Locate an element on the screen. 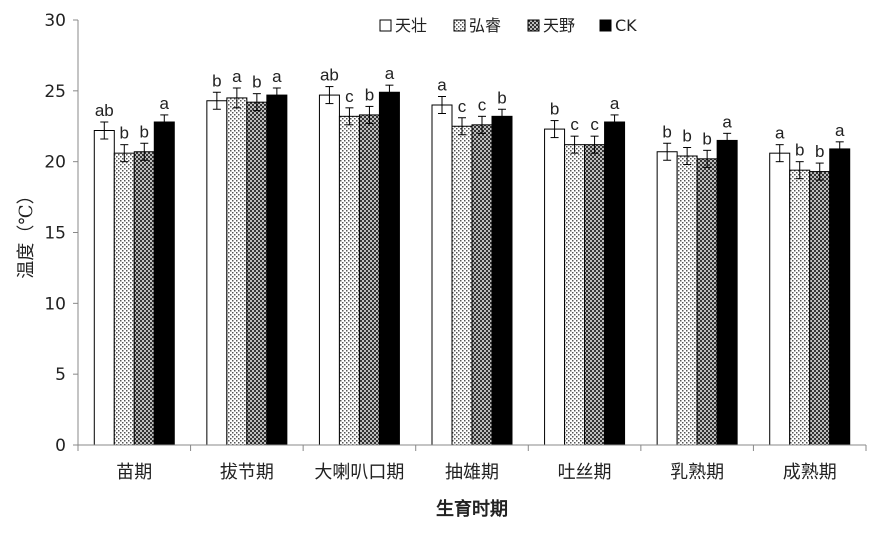  y-tick-label: 25 is located at coordinates (55, 92).